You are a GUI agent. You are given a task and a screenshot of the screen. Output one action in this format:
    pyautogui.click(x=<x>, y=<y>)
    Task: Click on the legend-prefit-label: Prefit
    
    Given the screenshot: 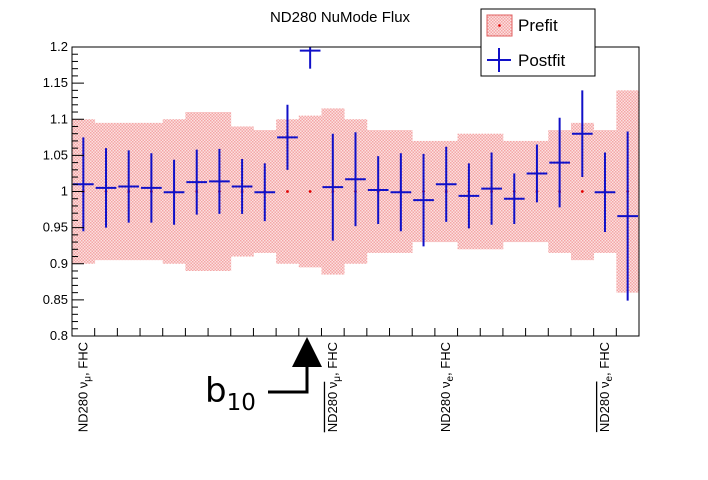 What is the action you would take?
    pyautogui.click(x=538, y=25)
    